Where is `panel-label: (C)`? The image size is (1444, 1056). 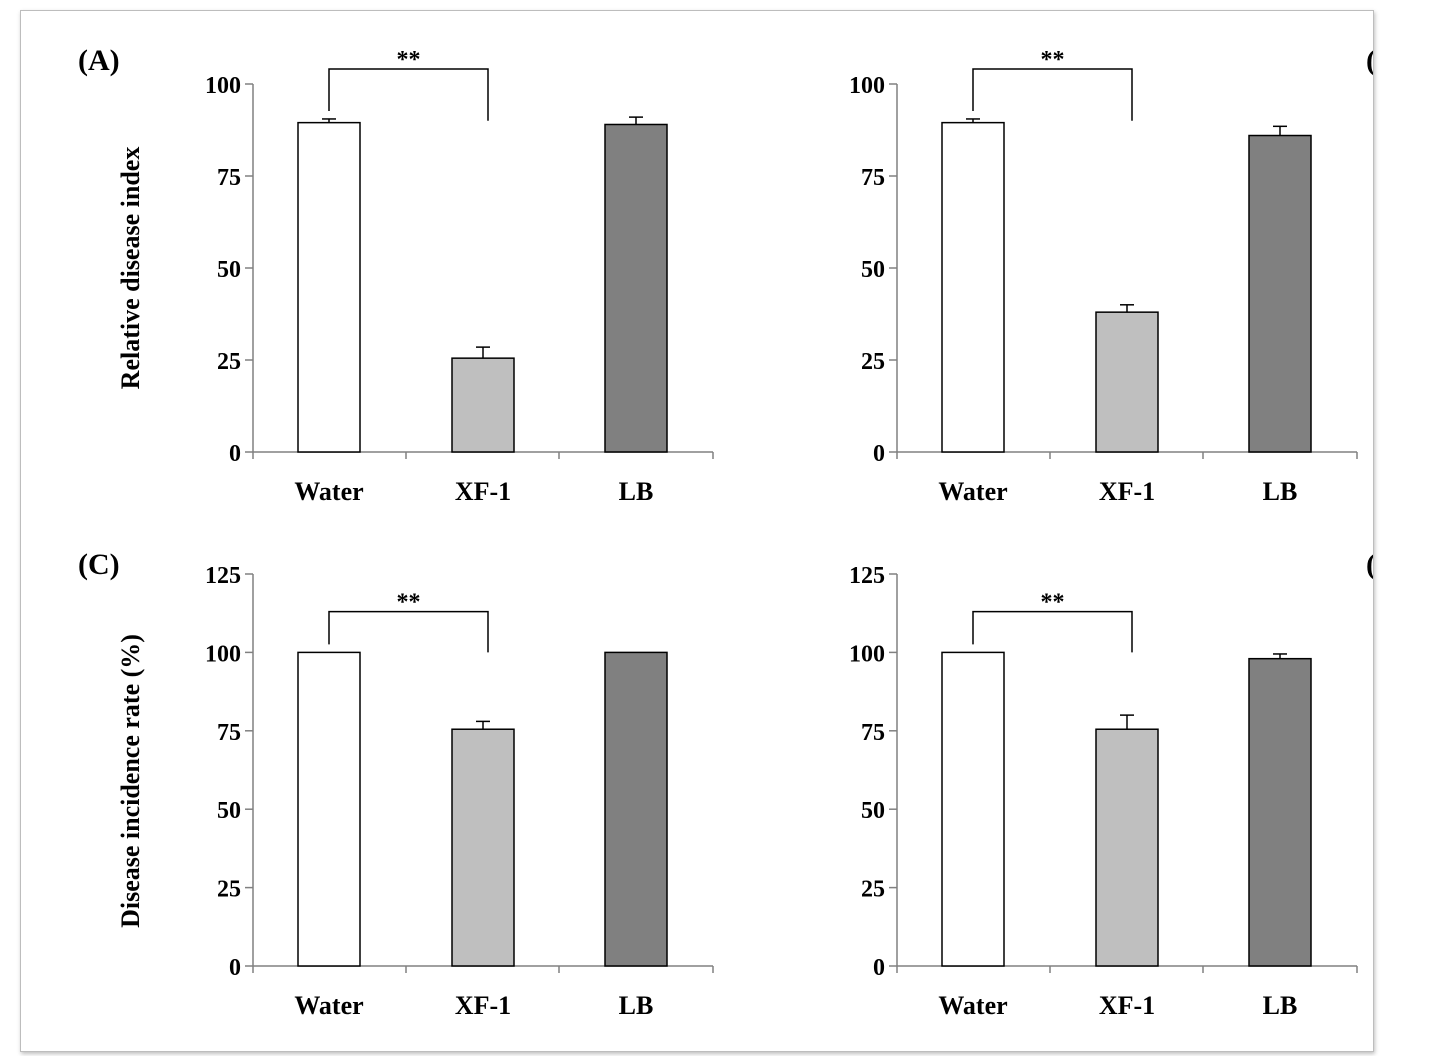
panel-label: (C) is located at coordinates (99, 564).